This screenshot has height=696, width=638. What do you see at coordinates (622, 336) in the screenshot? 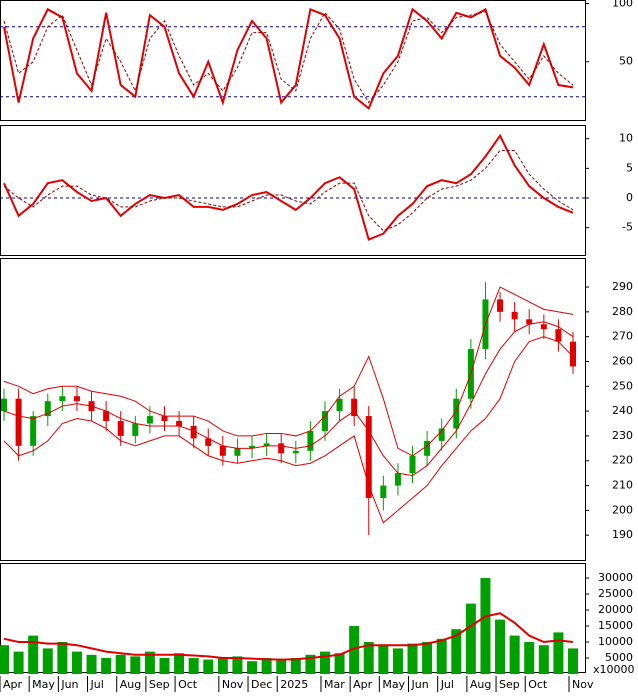
I see `y-tick-label: 270` at bounding box center [622, 336].